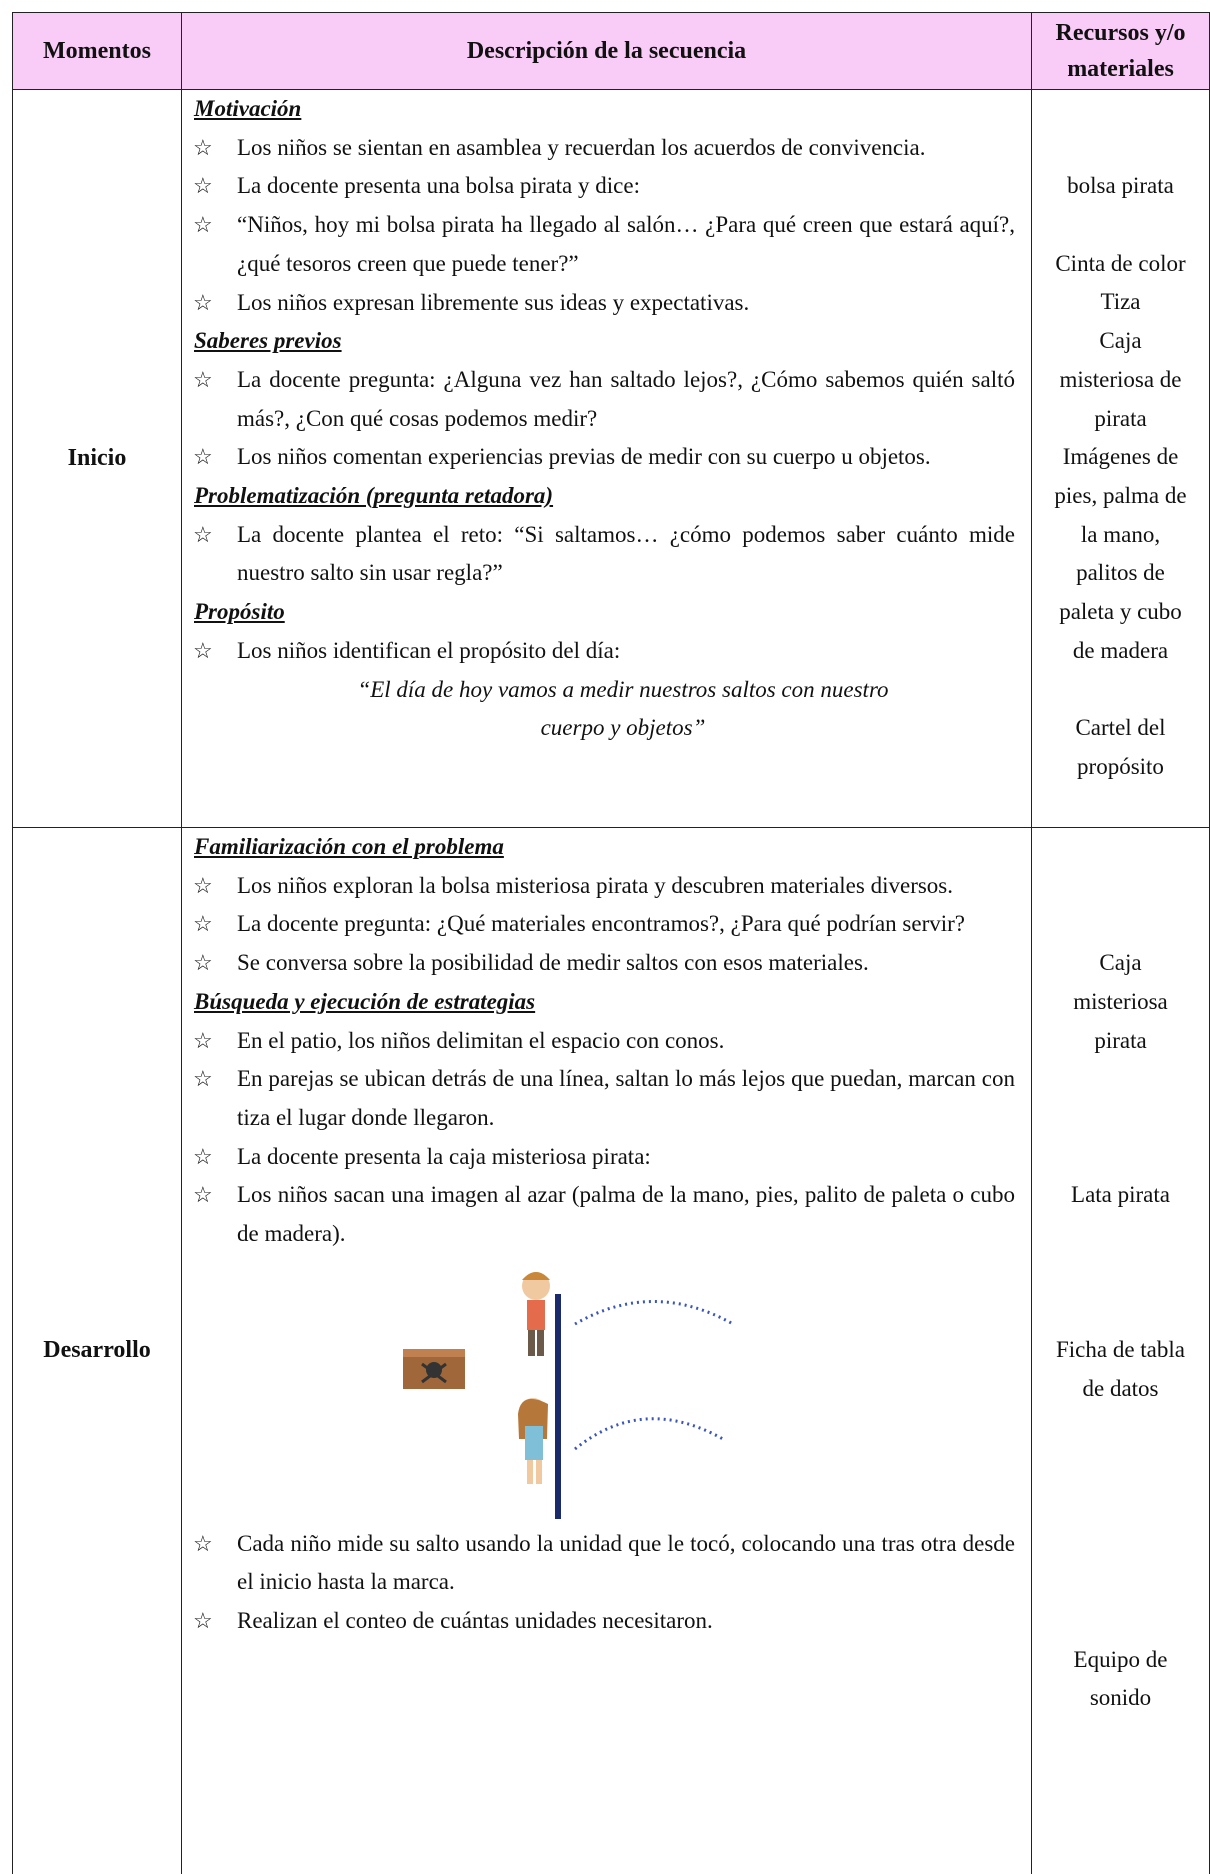 This screenshot has height=1874, width=1210. I want to click on section-heading: Motivación, so click(248, 108).